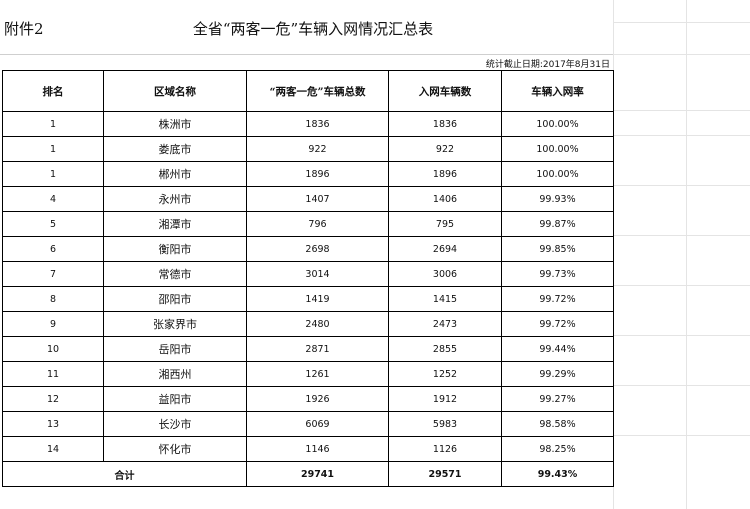 The width and height of the screenshot is (750, 509). Describe the element at coordinates (313, 29) in the screenshot. I see `page-title: 全省“两客一危”车辆入网情况汇总表` at that location.